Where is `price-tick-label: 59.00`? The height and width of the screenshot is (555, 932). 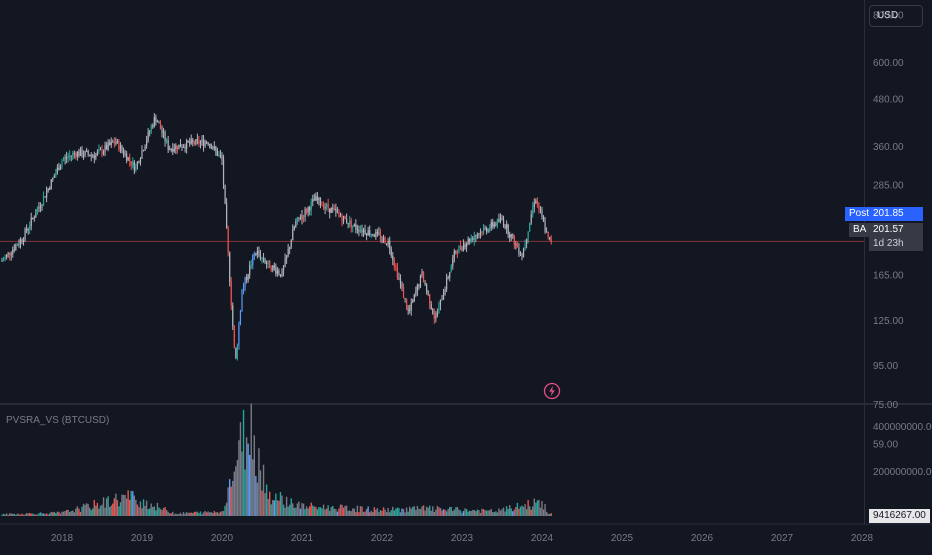
price-tick-label: 59.00 is located at coordinates (885, 445).